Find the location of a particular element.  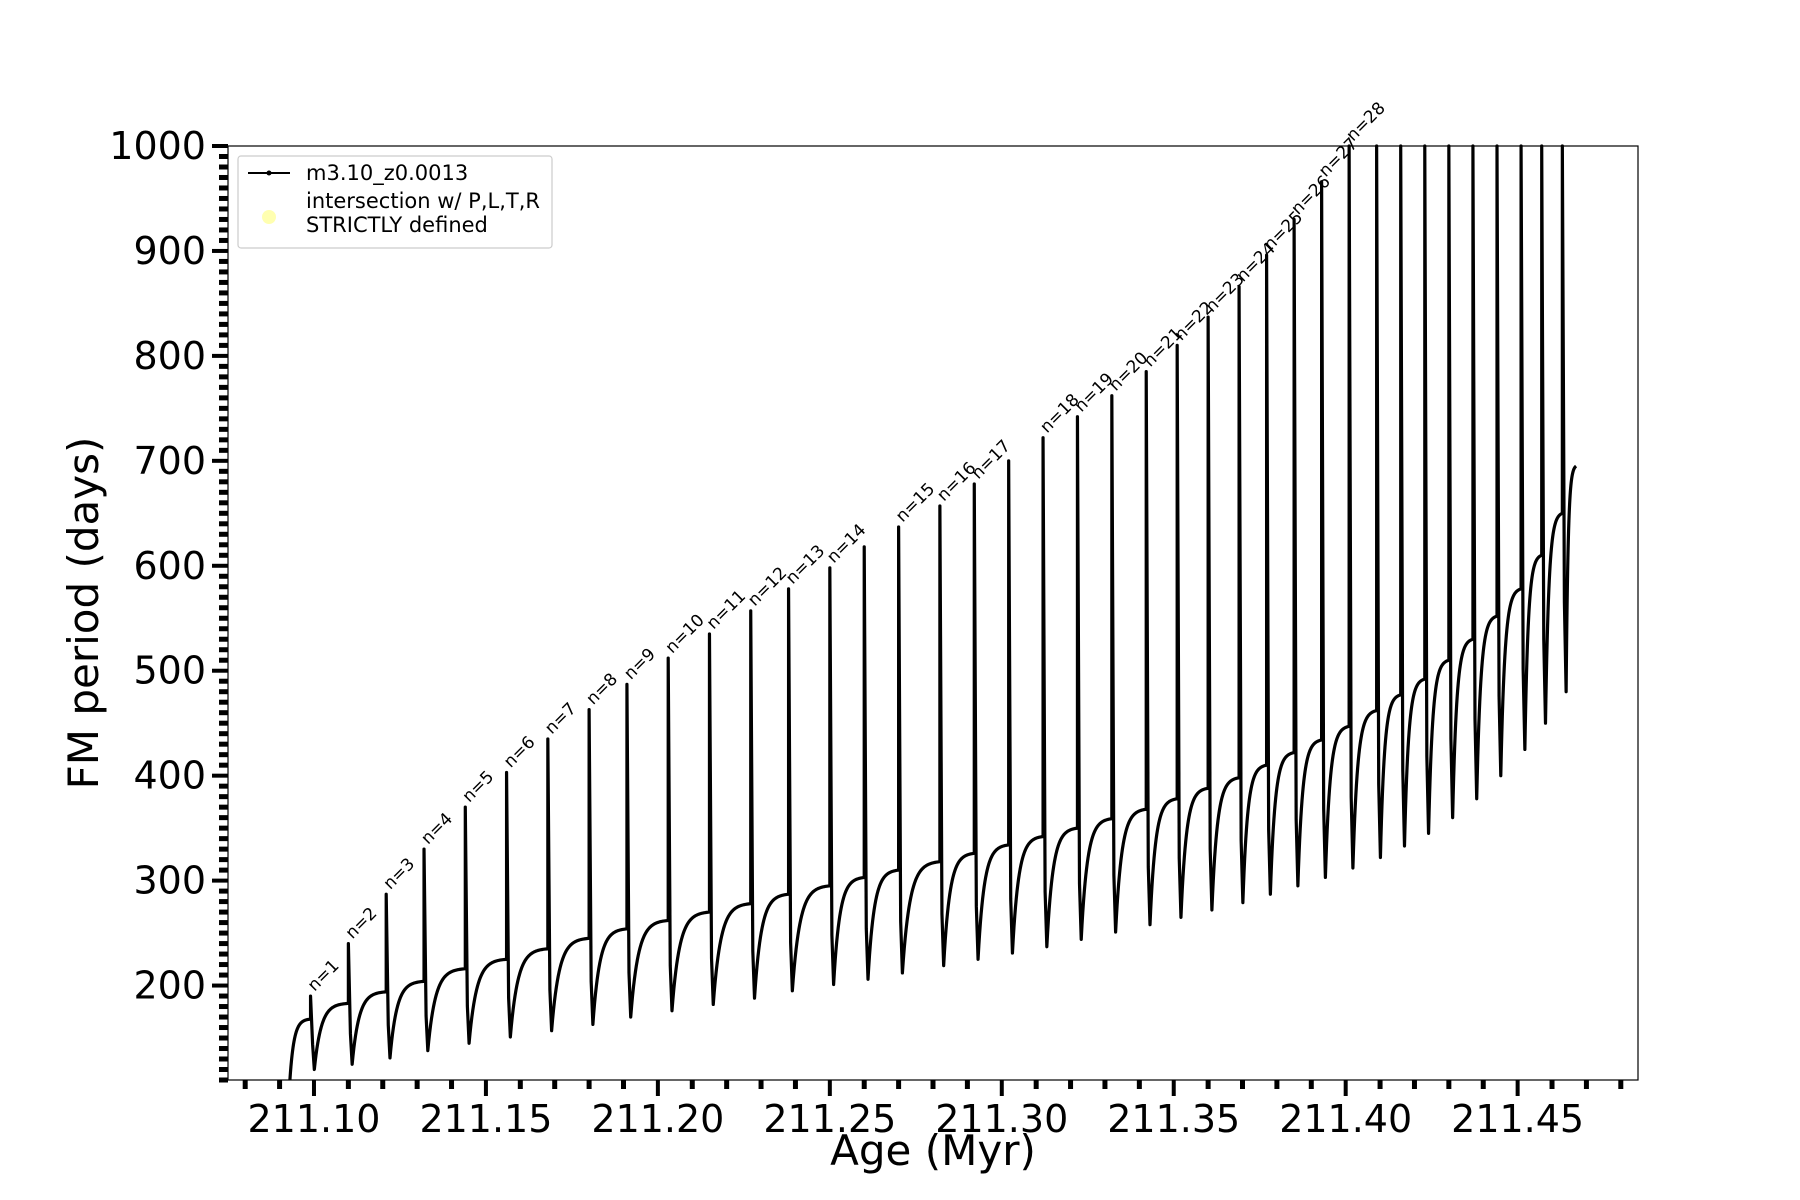

y-tick-label: 500 is located at coordinates (169, 671).